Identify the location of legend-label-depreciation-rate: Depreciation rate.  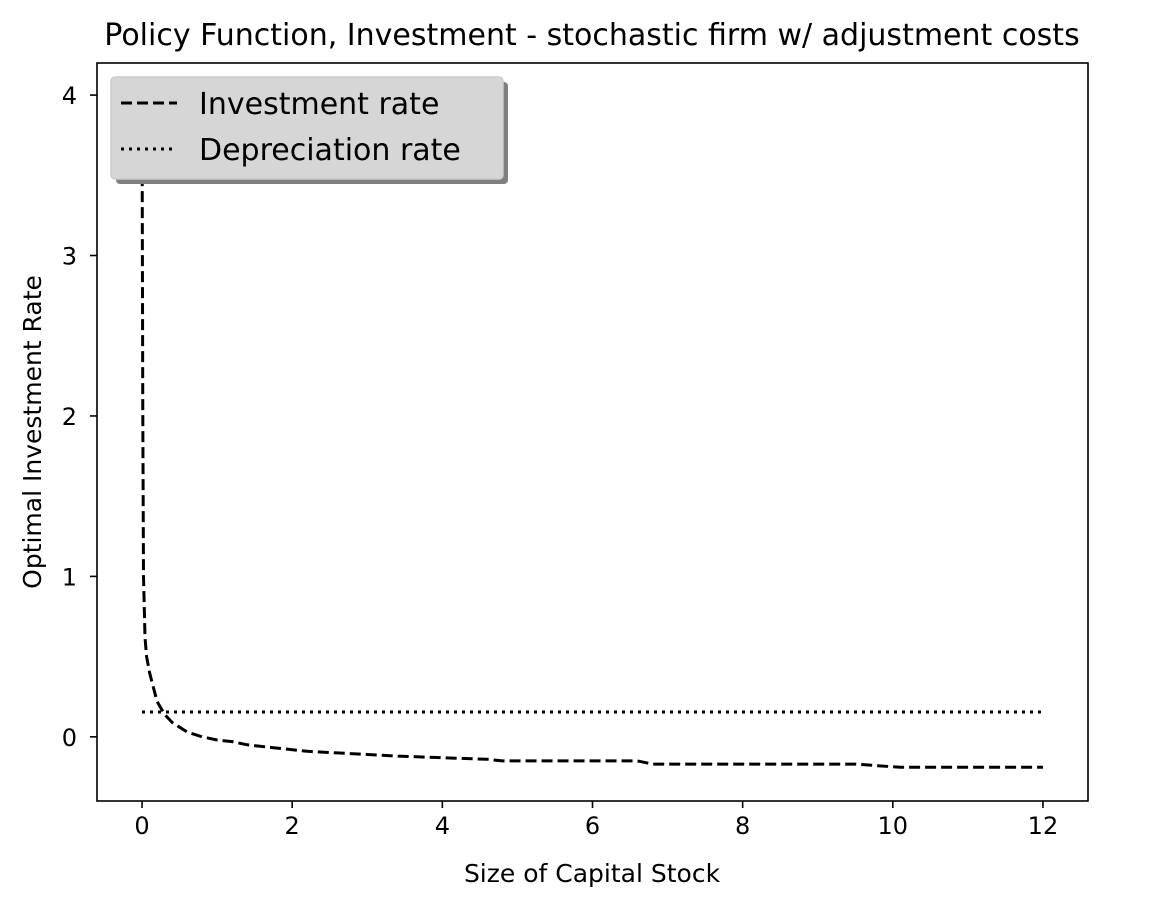
(330, 150).